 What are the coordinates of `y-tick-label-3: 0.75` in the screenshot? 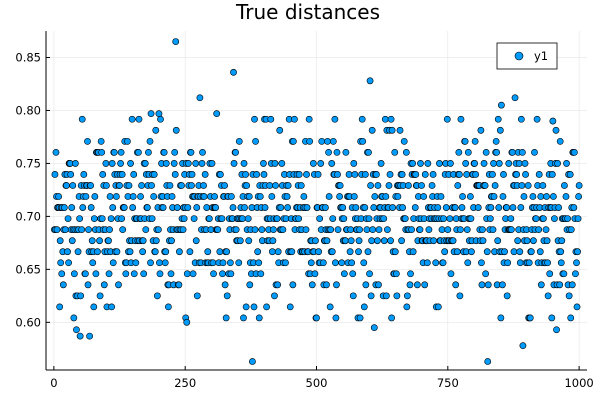 It's located at (28, 163).